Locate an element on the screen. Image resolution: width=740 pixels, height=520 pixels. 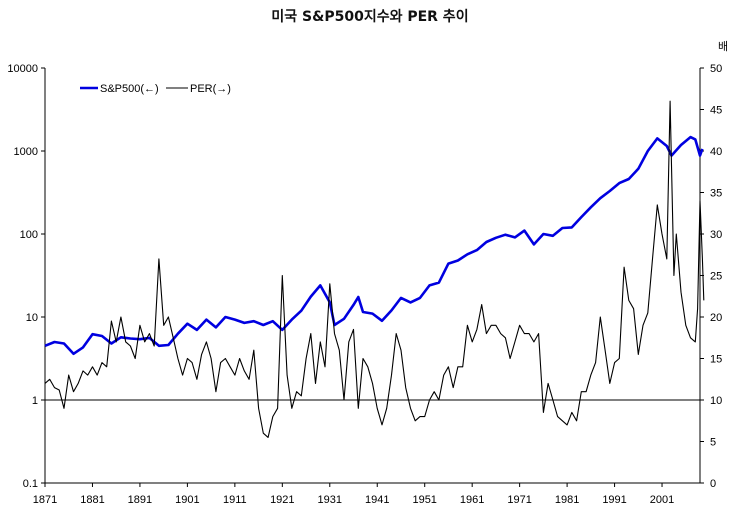
right-tick-label: 20 is located at coordinates (716, 318).